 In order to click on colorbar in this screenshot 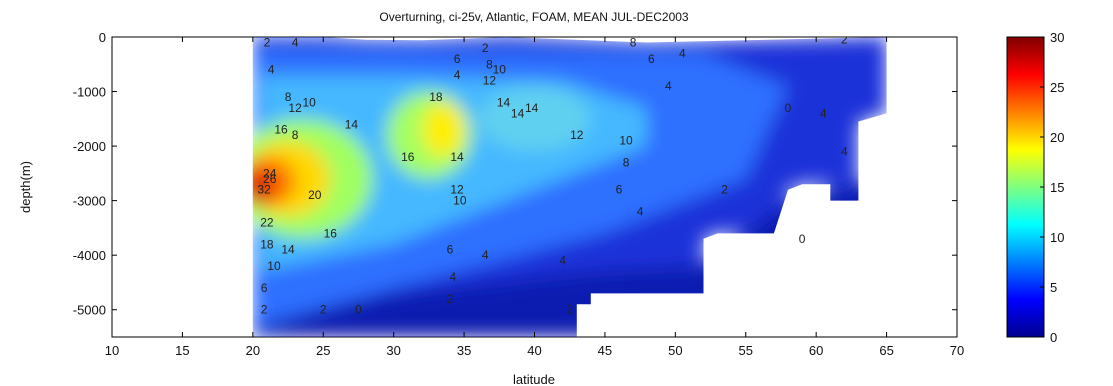, I will do `click(1025, 187)`.